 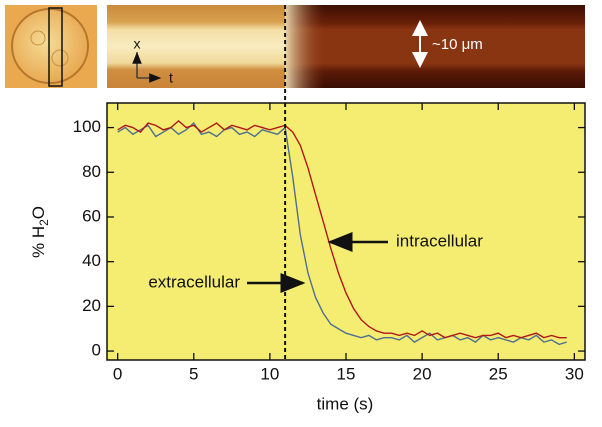 I want to click on y-label-part: O, so click(x=38, y=212).